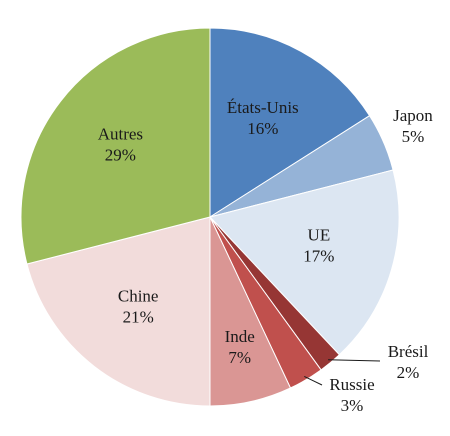 Image resolution: width=450 pixels, height=436 pixels. What do you see at coordinates (262, 128) in the screenshot?
I see `slice-value-etats-unis: 16%` at bounding box center [262, 128].